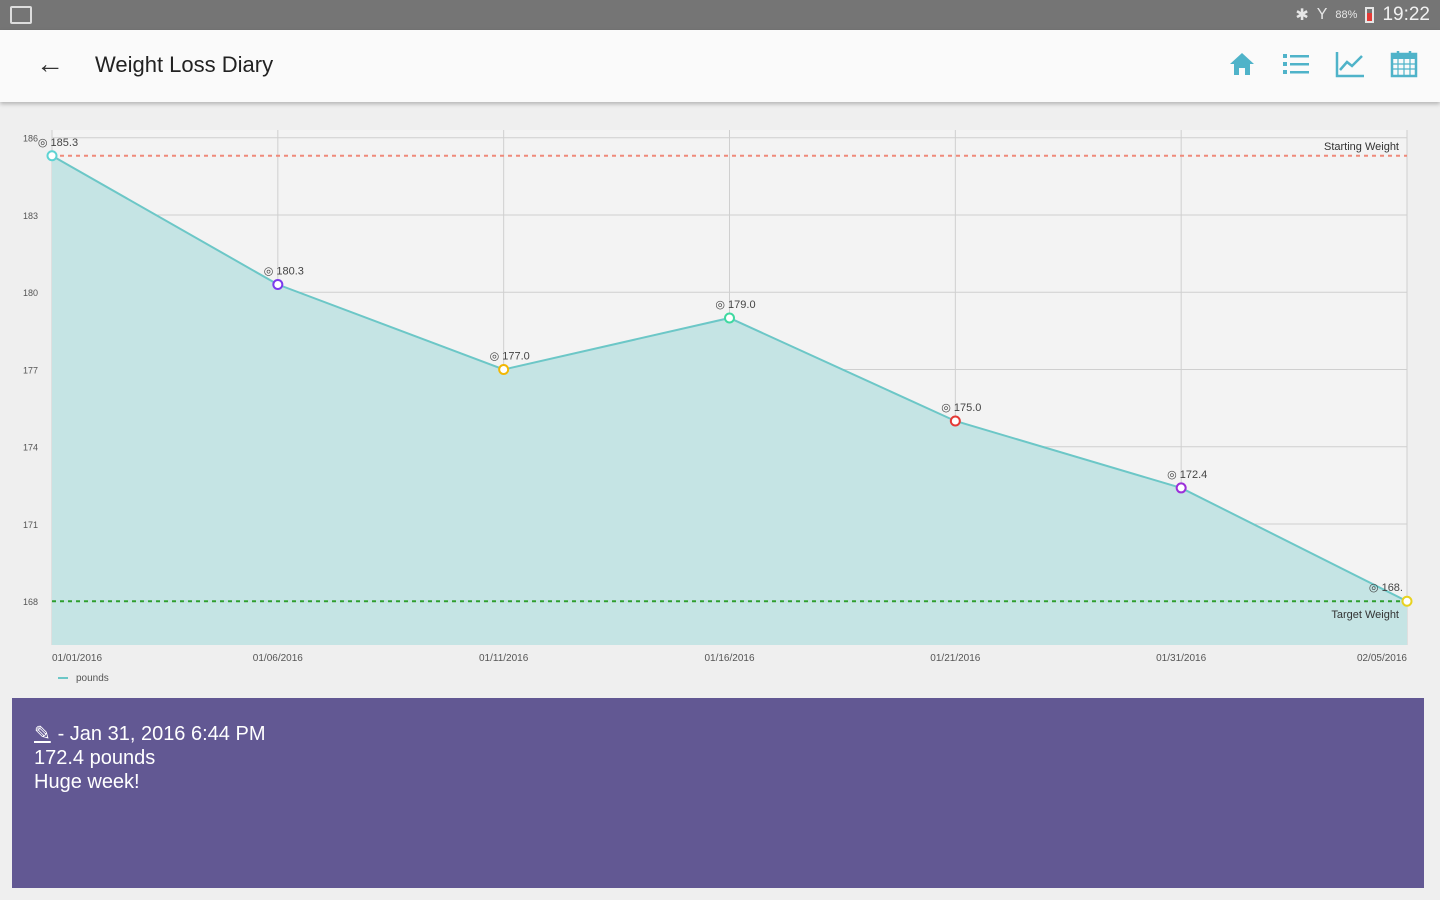 This screenshot has height=900, width=1440. What do you see at coordinates (729, 658) in the screenshot?
I see `x-tick-label: 01/16/2016` at bounding box center [729, 658].